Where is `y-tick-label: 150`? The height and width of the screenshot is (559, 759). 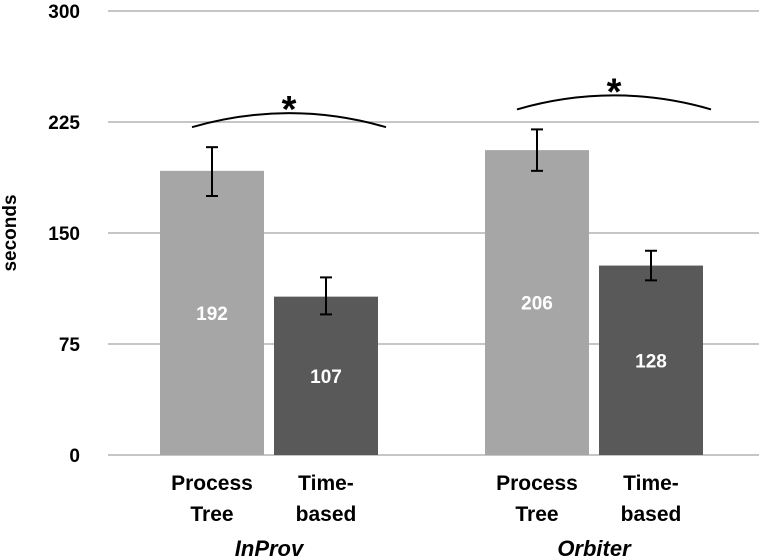
y-tick-label: 150 is located at coordinates (64, 234).